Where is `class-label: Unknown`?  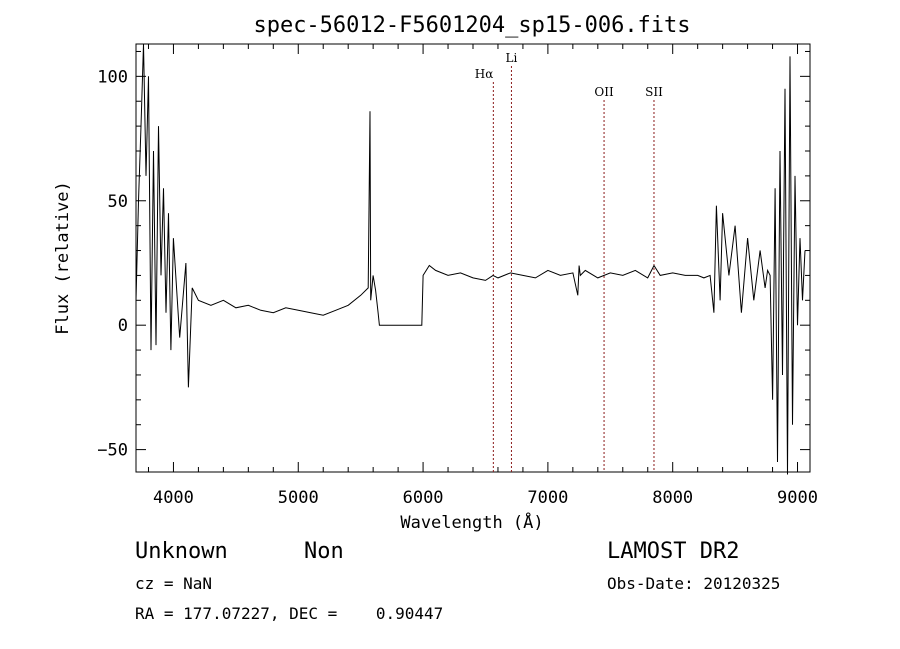
class-label: Unknown is located at coordinates (181, 551).